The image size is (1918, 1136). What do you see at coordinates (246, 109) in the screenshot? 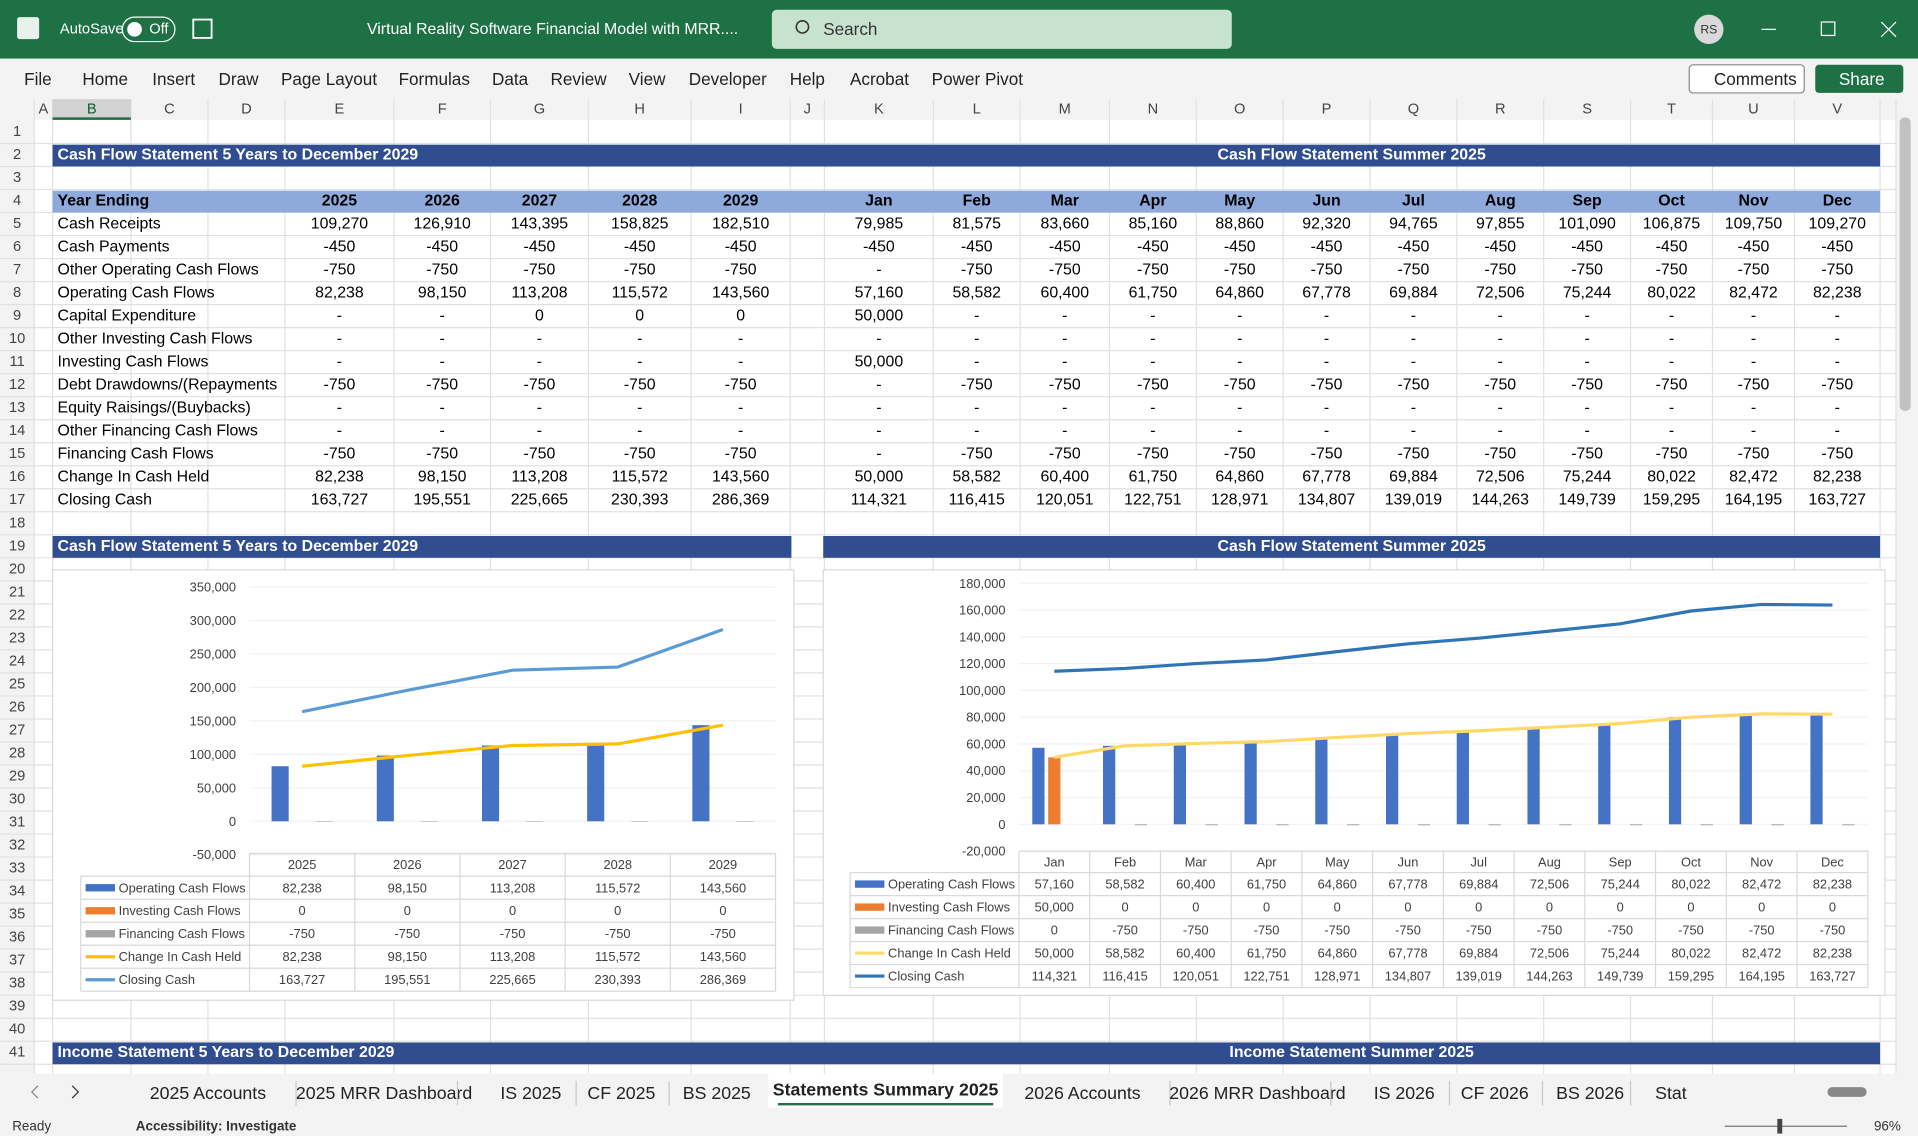
I see `column-header: D` at bounding box center [246, 109].